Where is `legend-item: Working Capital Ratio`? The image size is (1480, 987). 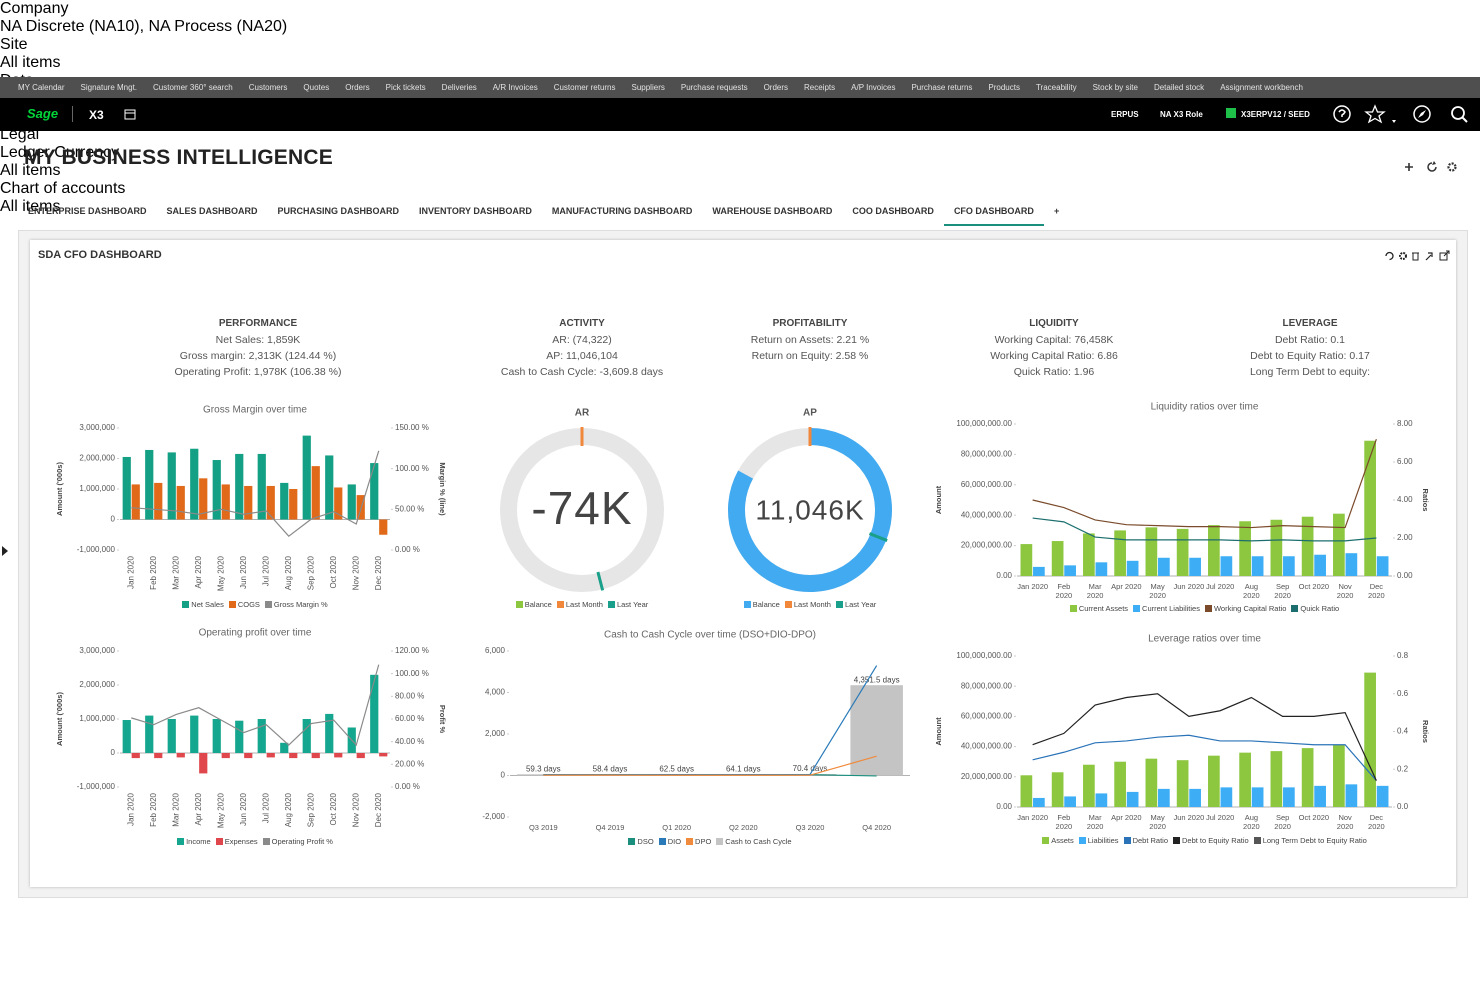 legend-item: Working Capital Ratio is located at coordinates (1245, 608).